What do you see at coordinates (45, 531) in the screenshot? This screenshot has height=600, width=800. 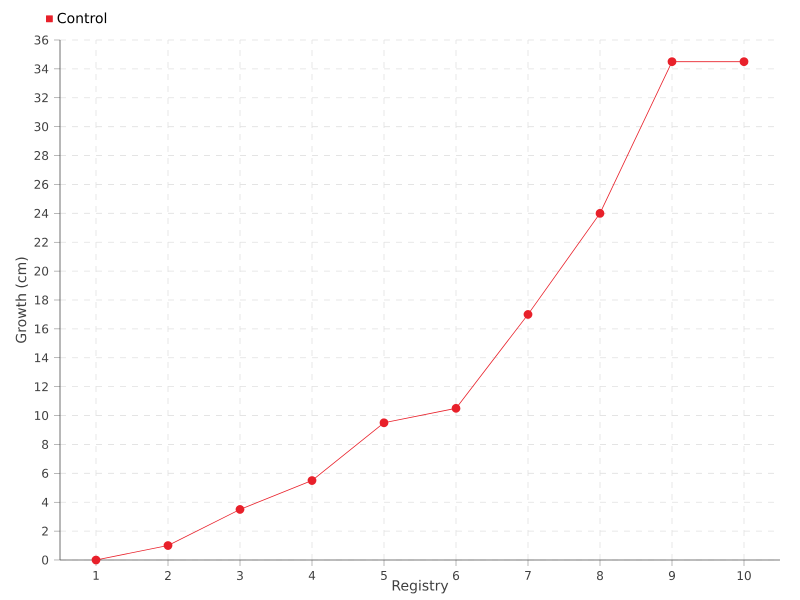 I see `y-tick-label: 2` at bounding box center [45, 531].